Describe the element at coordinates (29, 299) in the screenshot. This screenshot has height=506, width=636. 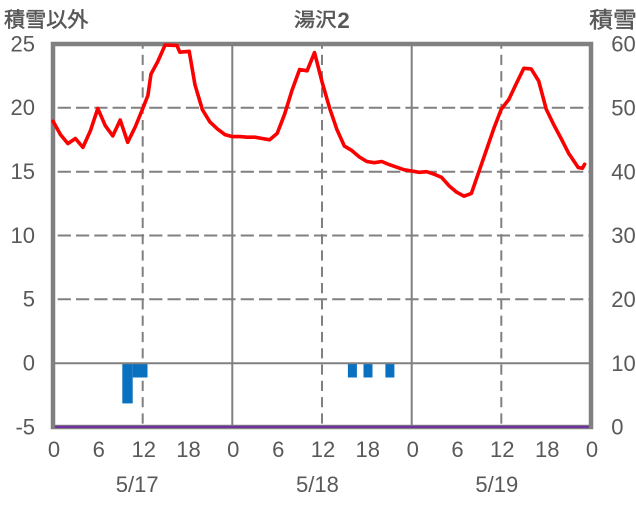
I see `svg-text: 5` at that location.